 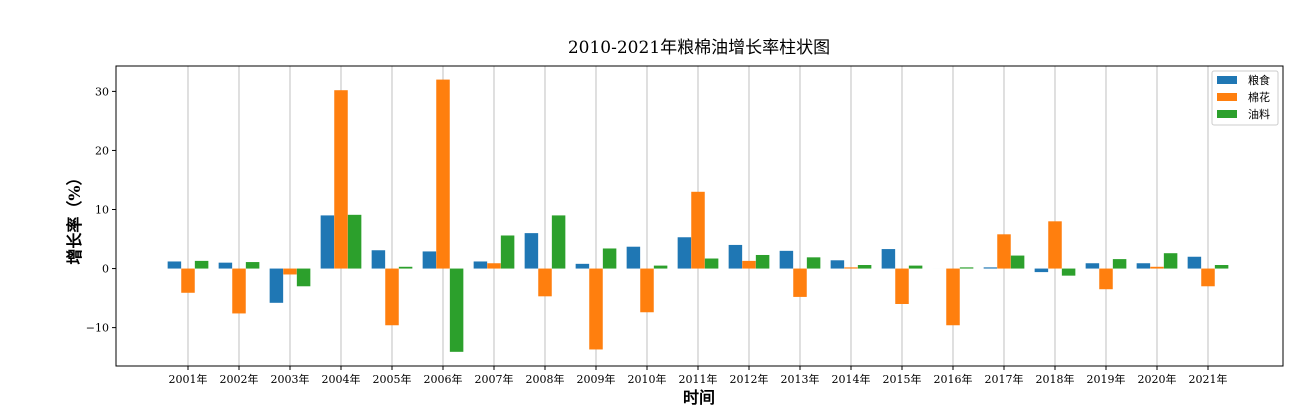 I want to click on y-tick-label: 10, so click(x=102, y=210).